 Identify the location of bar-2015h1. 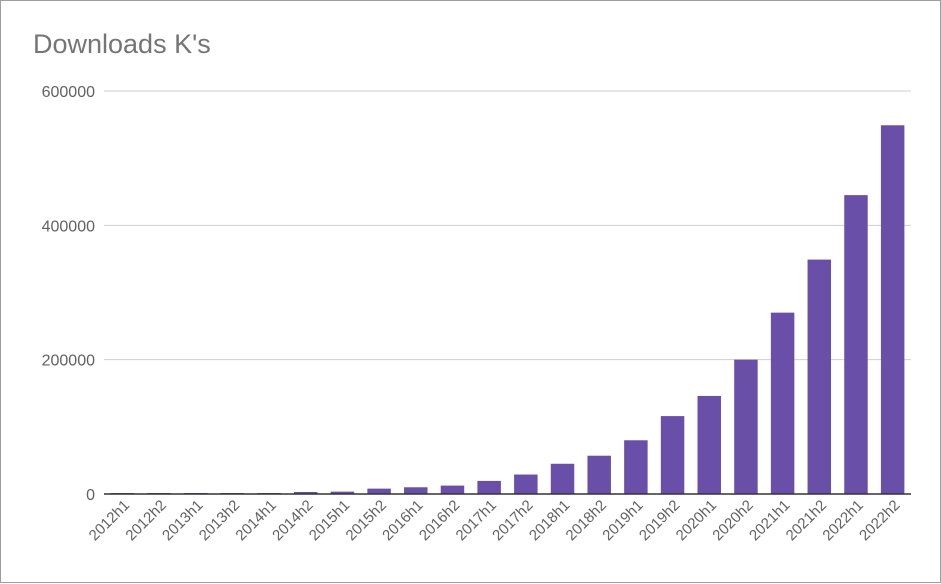
(342, 492).